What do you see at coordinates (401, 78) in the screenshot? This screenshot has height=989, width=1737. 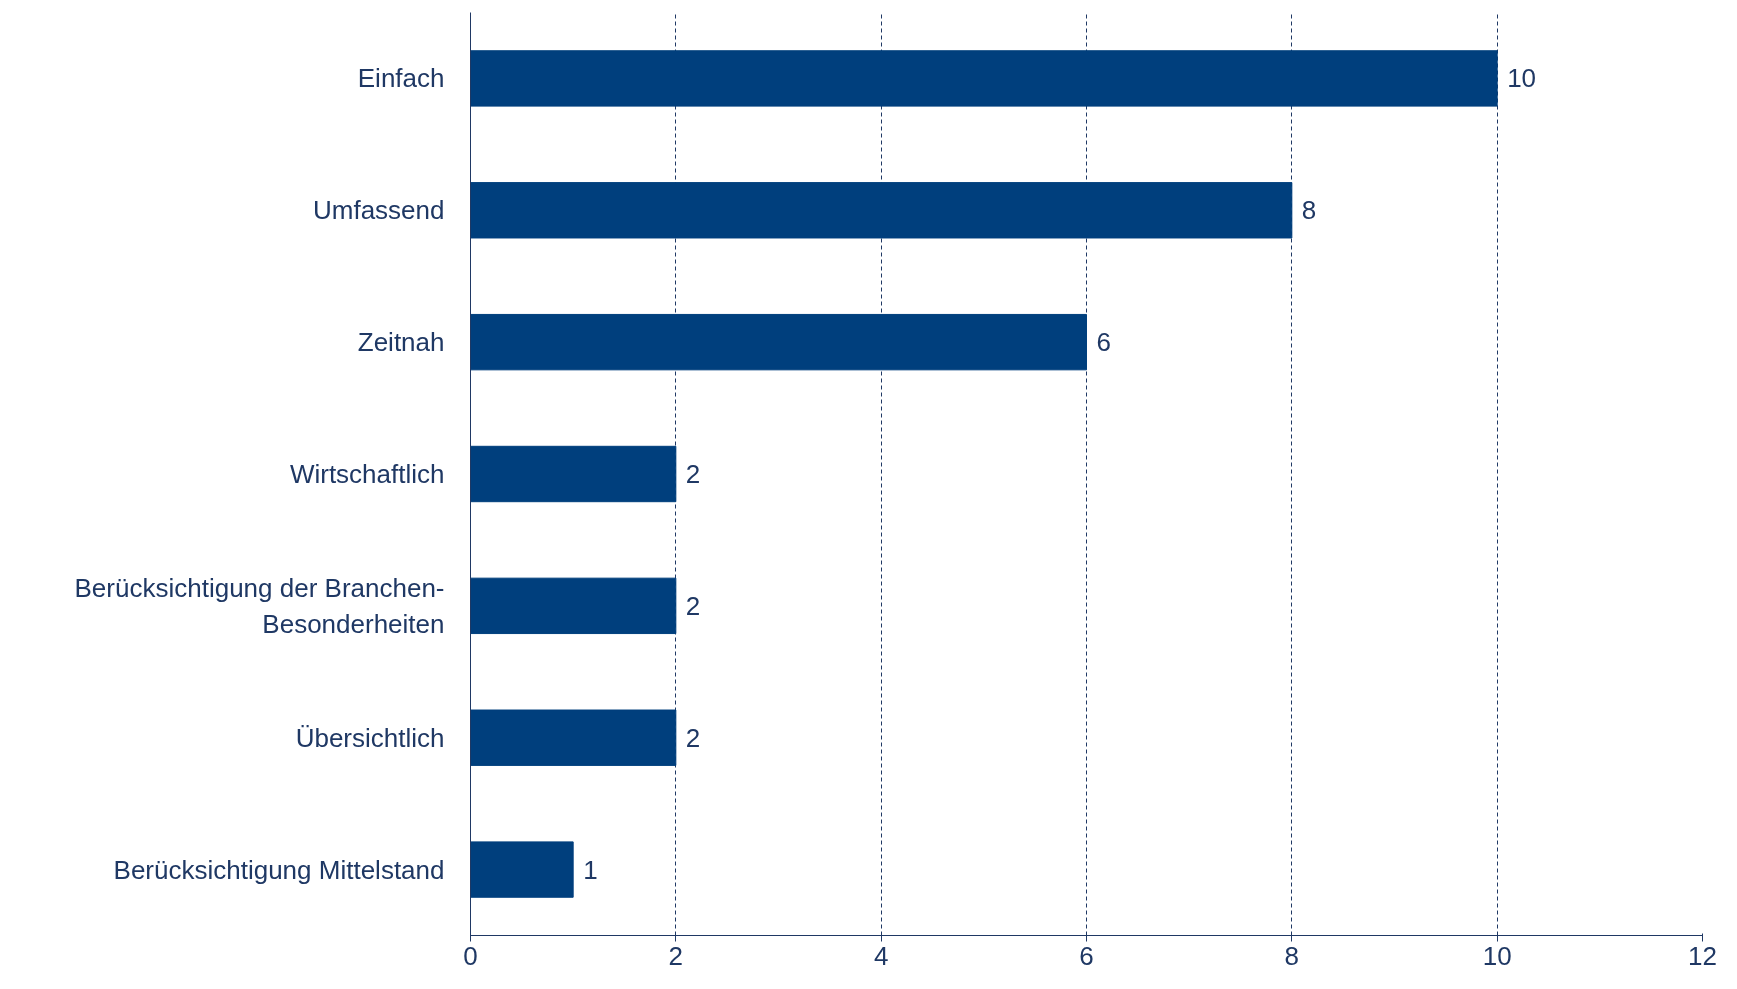 I see `y-tick-label: Einfach` at bounding box center [401, 78].